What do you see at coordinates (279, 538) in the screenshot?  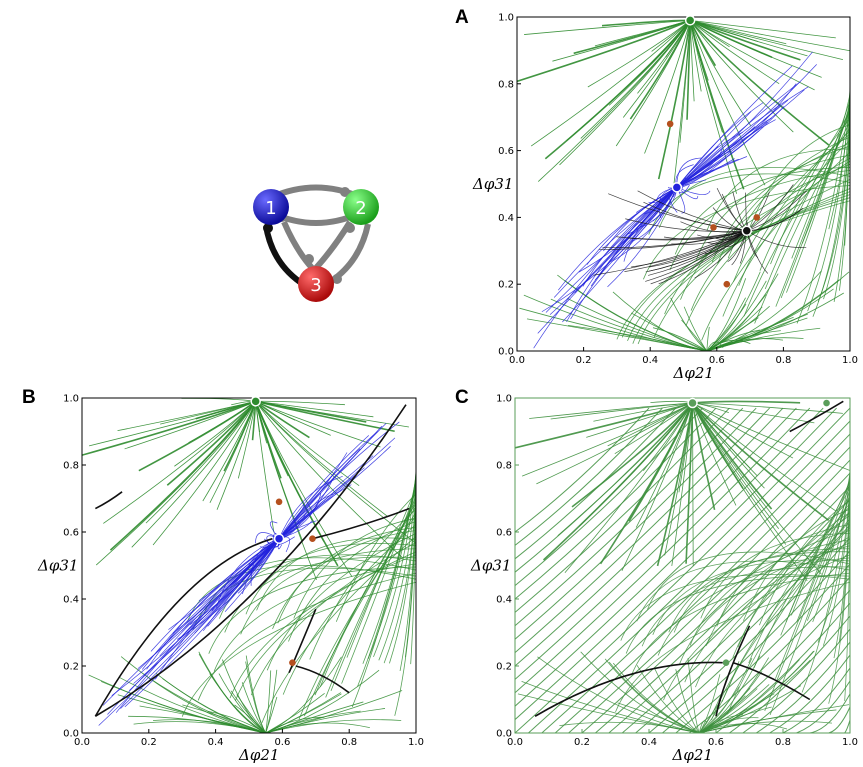 I see `stable-fixed-point` at bounding box center [279, 538].